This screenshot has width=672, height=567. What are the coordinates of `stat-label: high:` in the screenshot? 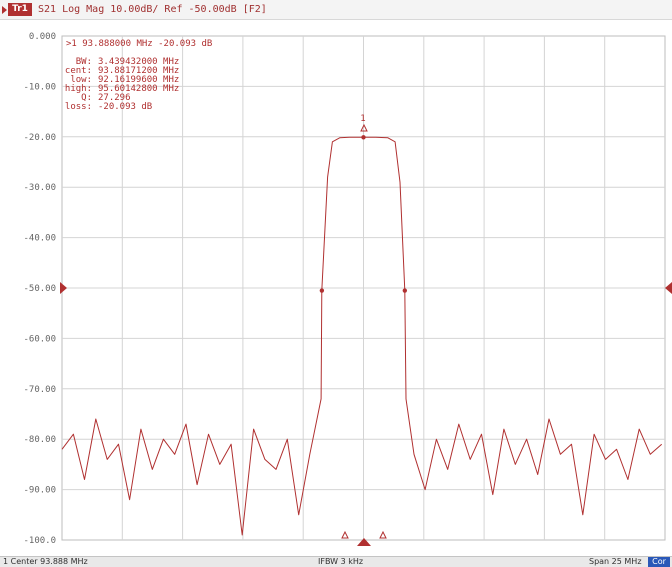 It's located at (78, 89).